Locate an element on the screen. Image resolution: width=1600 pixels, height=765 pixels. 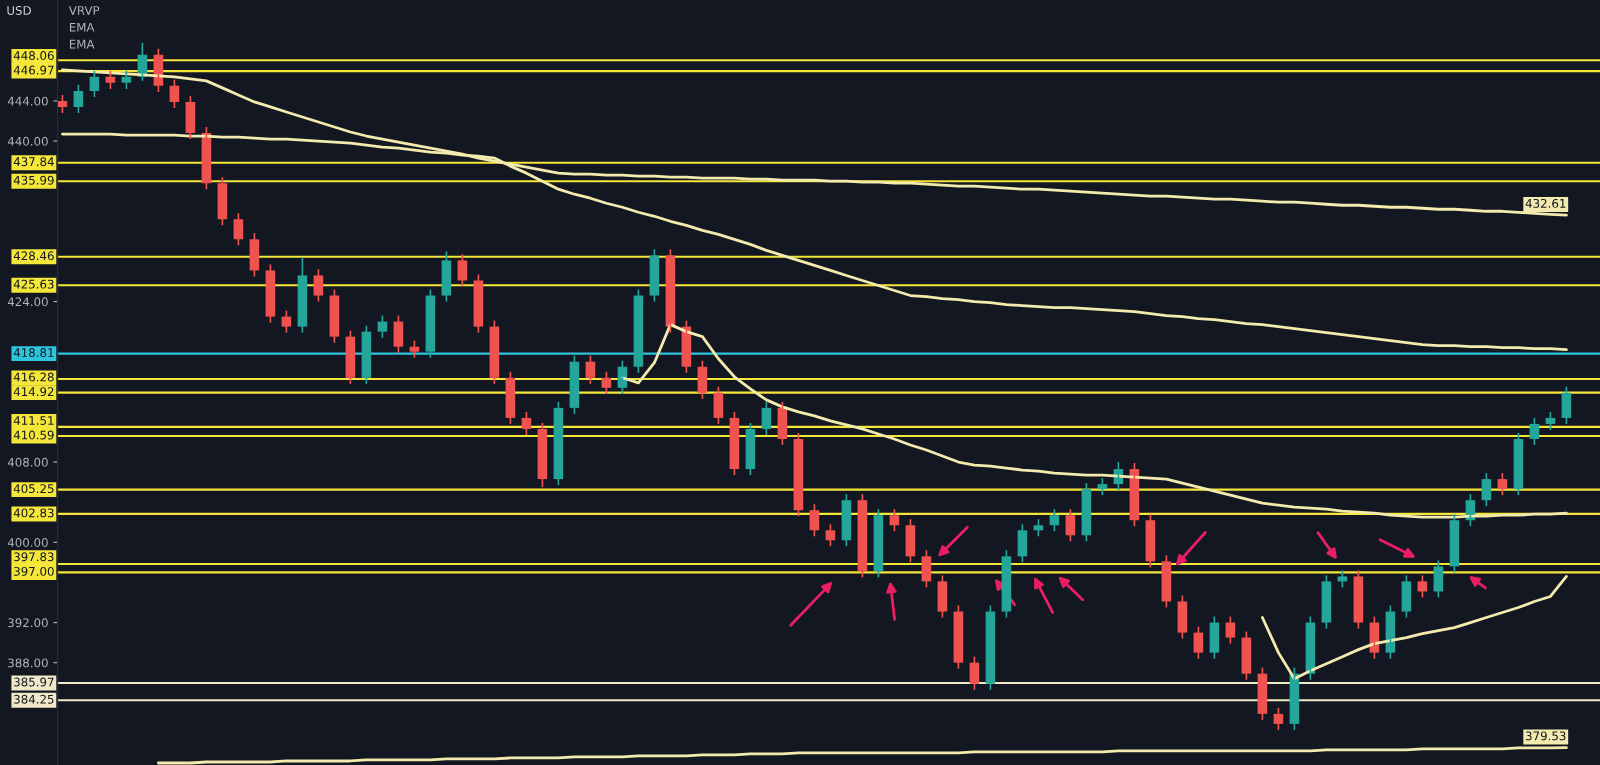
y-tick-label: 440.00 is located at coordinates (27, 141).